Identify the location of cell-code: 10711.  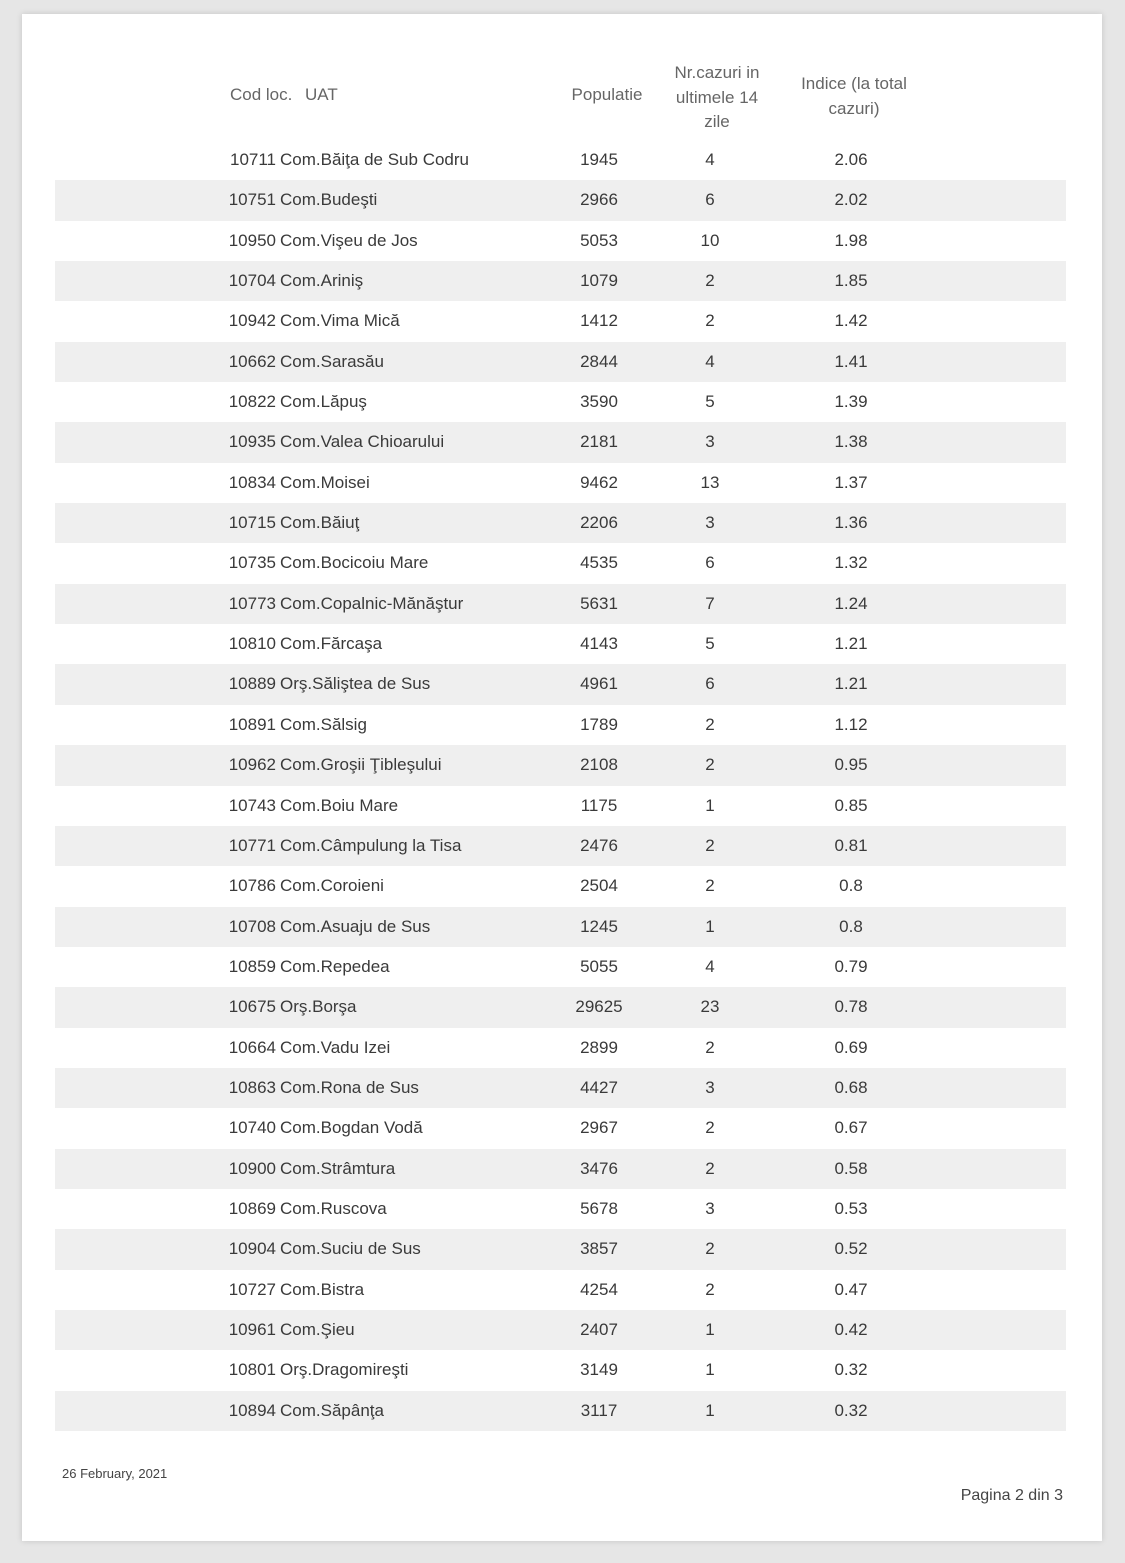
(252, 159).